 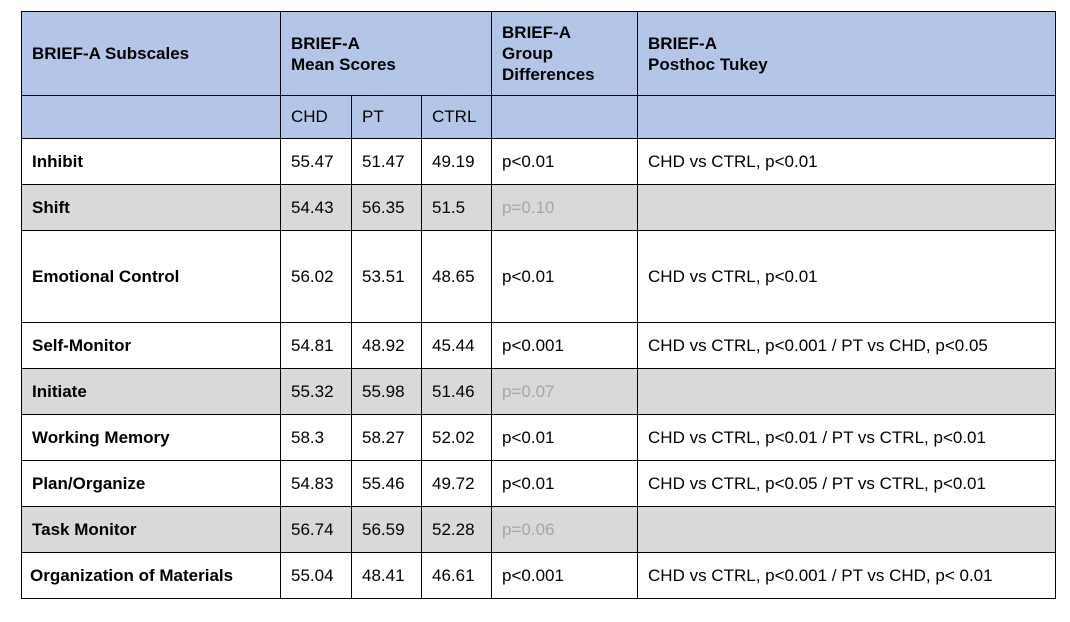 I want to click on row-label: Shift, so click(x=151, y=207).